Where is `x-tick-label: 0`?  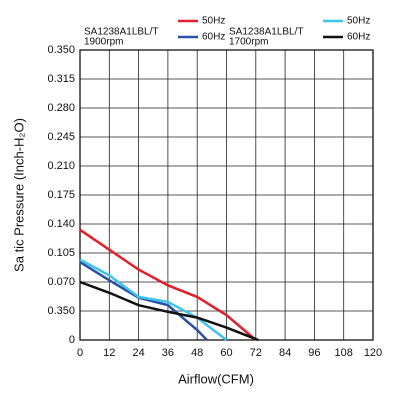 x-tick-label: 0 is located at coordinates (80, 353).